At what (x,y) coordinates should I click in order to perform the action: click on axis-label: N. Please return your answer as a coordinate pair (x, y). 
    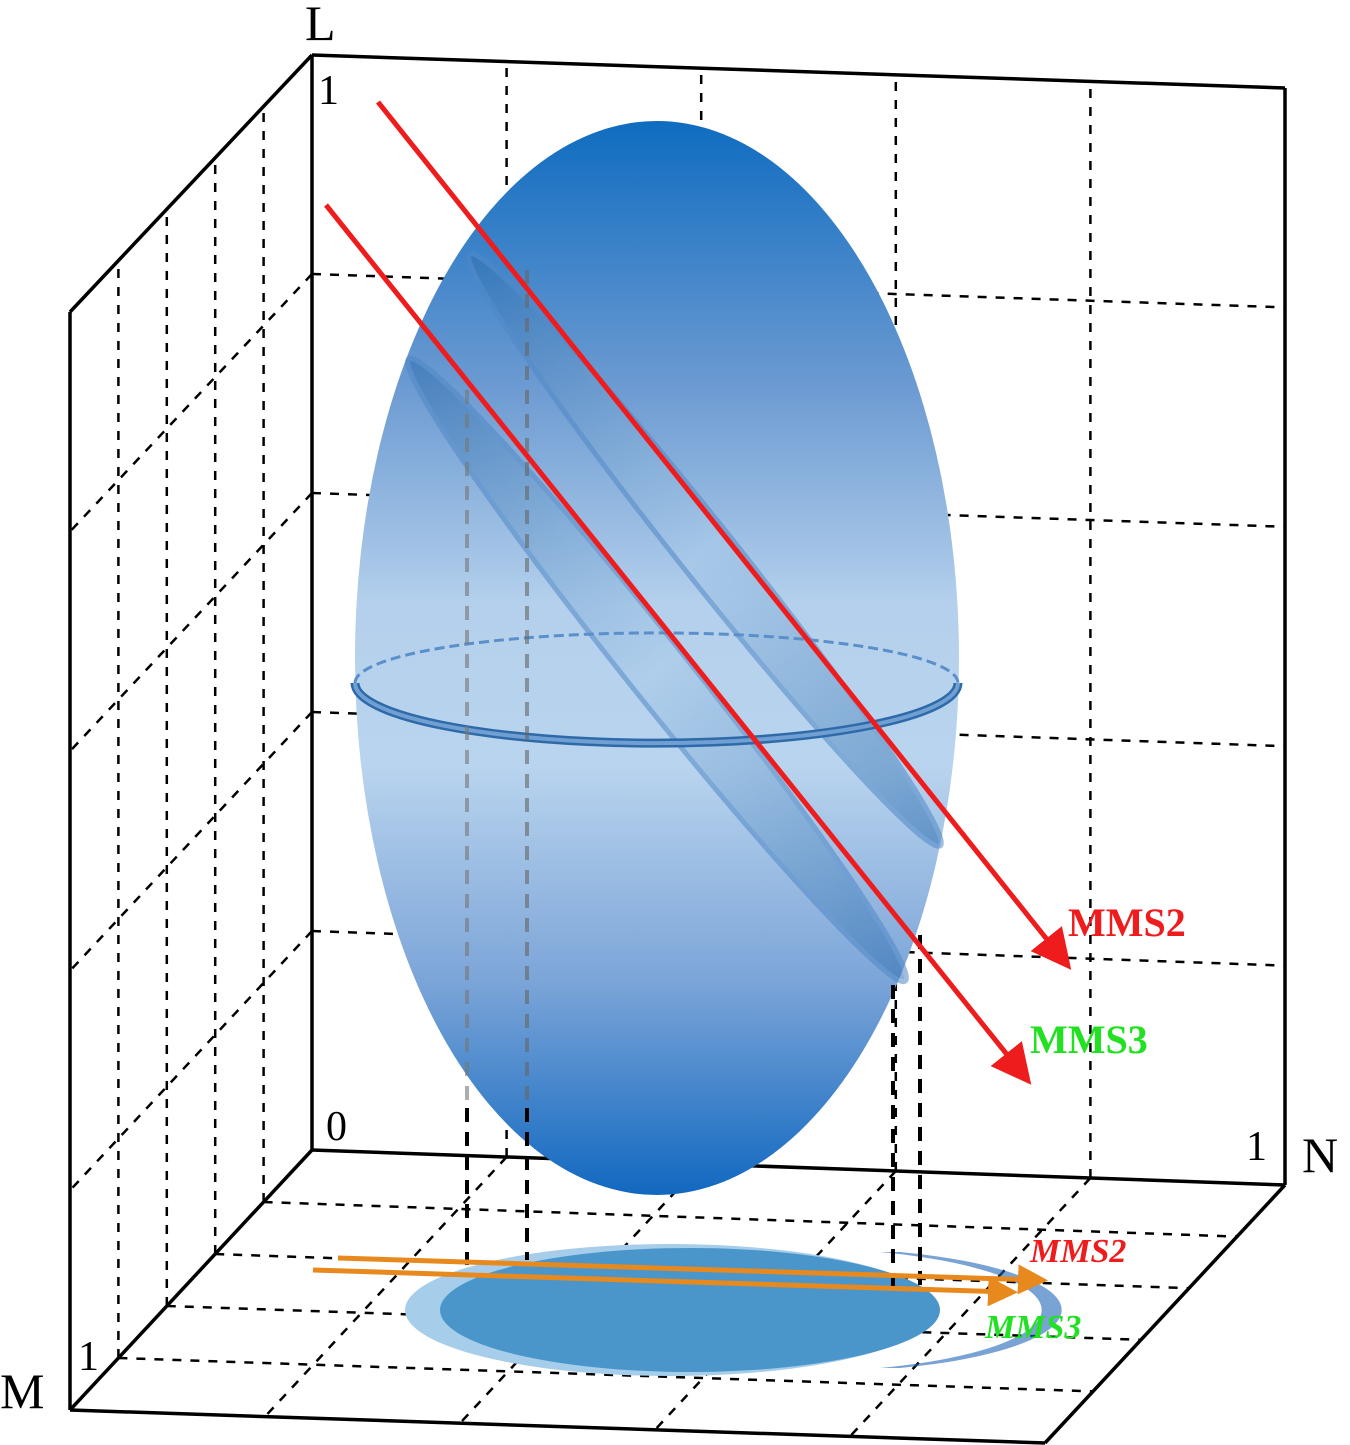
    Looking at the image, I should click on (1320, 1155).